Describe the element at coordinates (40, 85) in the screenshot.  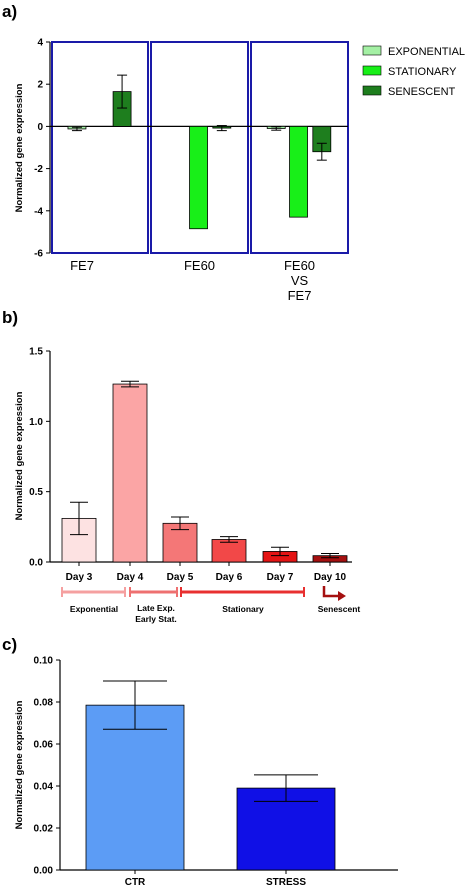
I see `chart-a-ytick-label: 2` at that location.